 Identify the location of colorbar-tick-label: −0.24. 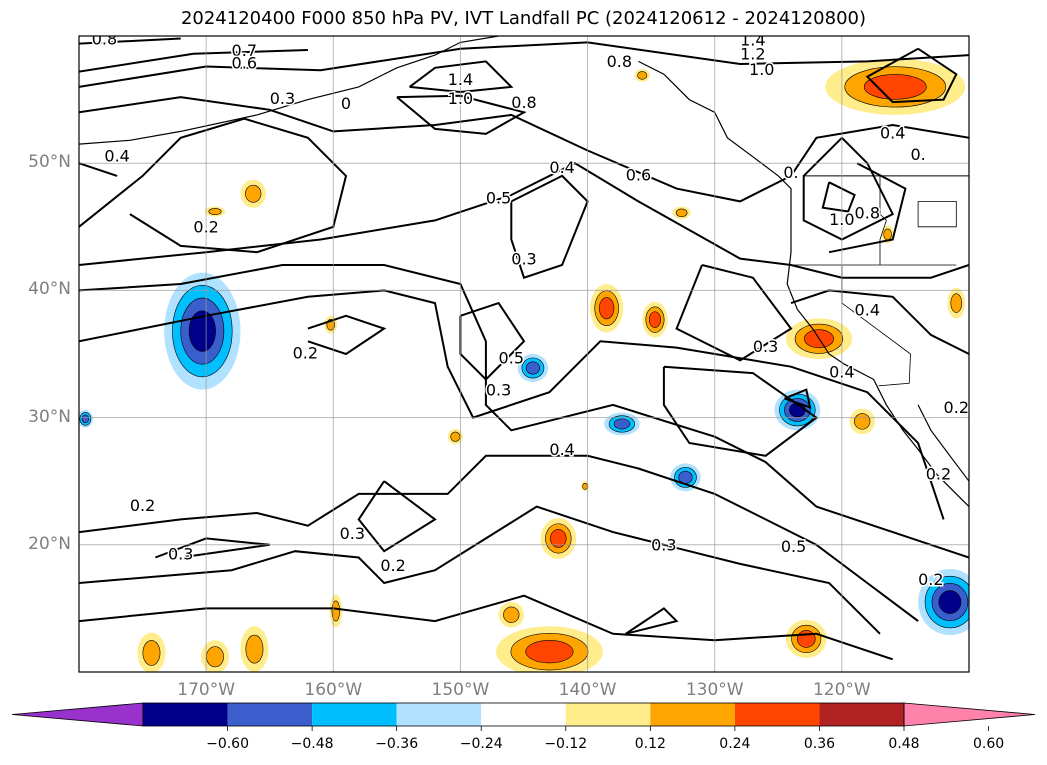
(481, 744).